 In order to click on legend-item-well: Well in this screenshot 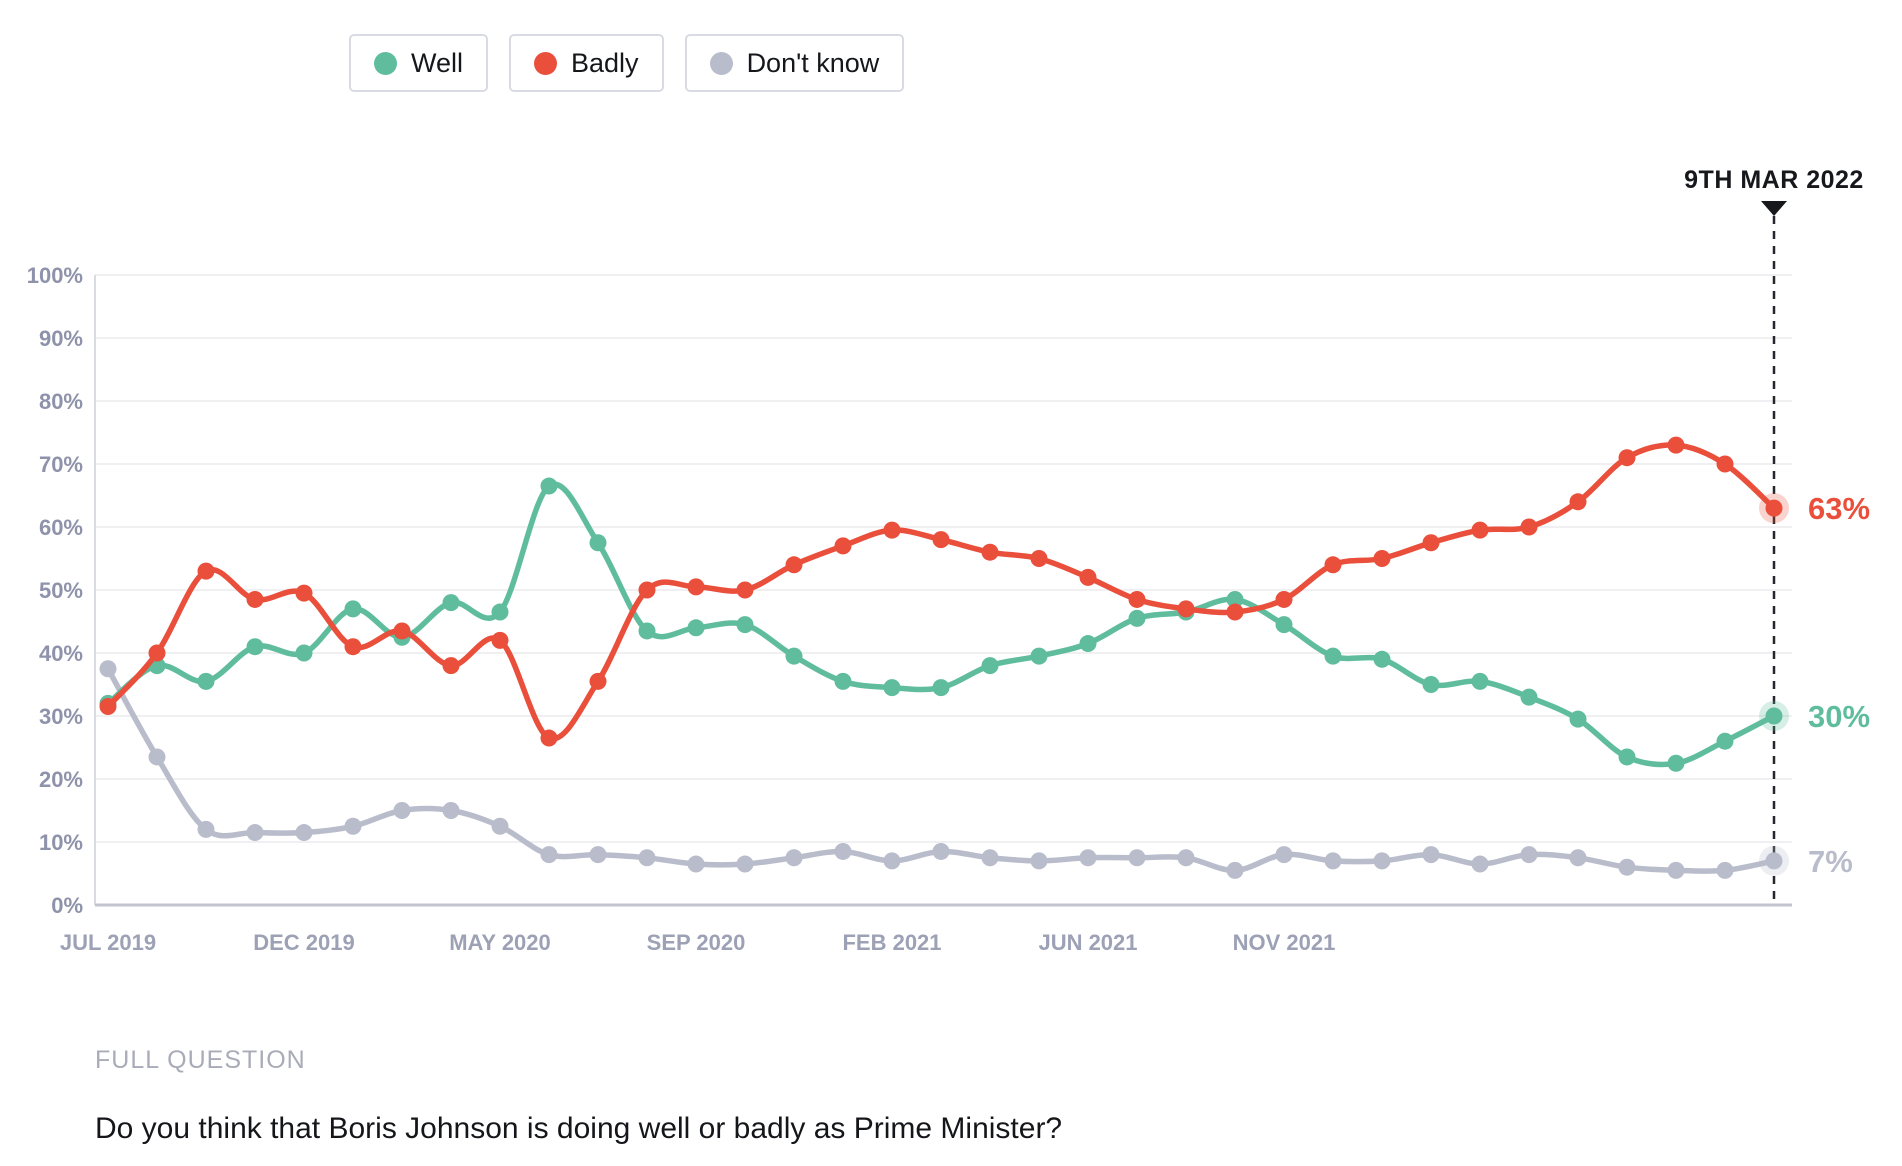, I will do `click(419, 63)`.